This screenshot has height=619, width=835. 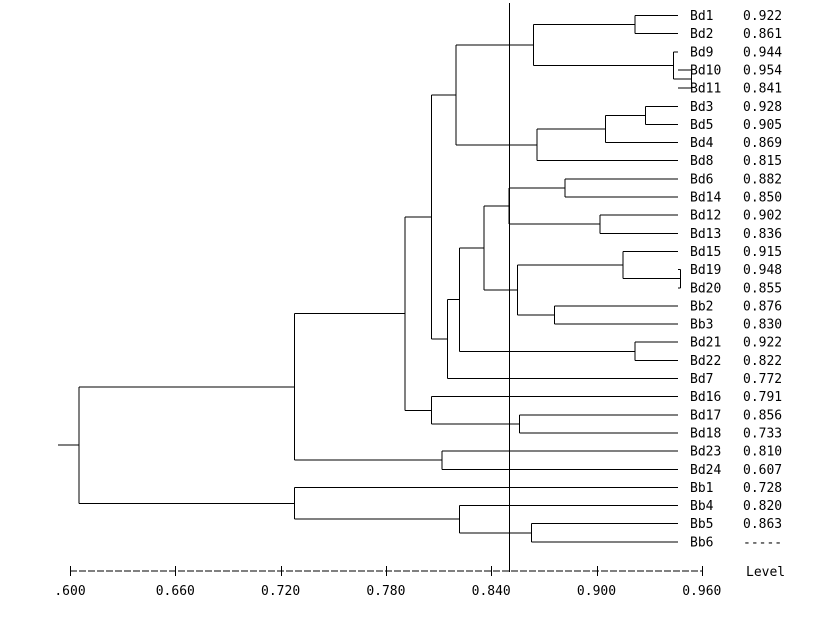 What do you see at coordinates (705, 397) in the screenshot?
I see `leaf-name: Bd16` at bounding box center [705, 397].